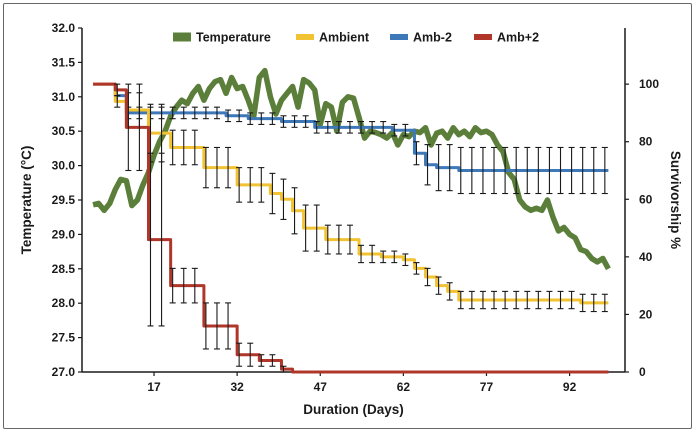 The height and width of the screenshot is (434, 697). Describe the element at coordinates (353, 409) in the screenshot. I see `x-axis-title: Duration (Days)` at that location.